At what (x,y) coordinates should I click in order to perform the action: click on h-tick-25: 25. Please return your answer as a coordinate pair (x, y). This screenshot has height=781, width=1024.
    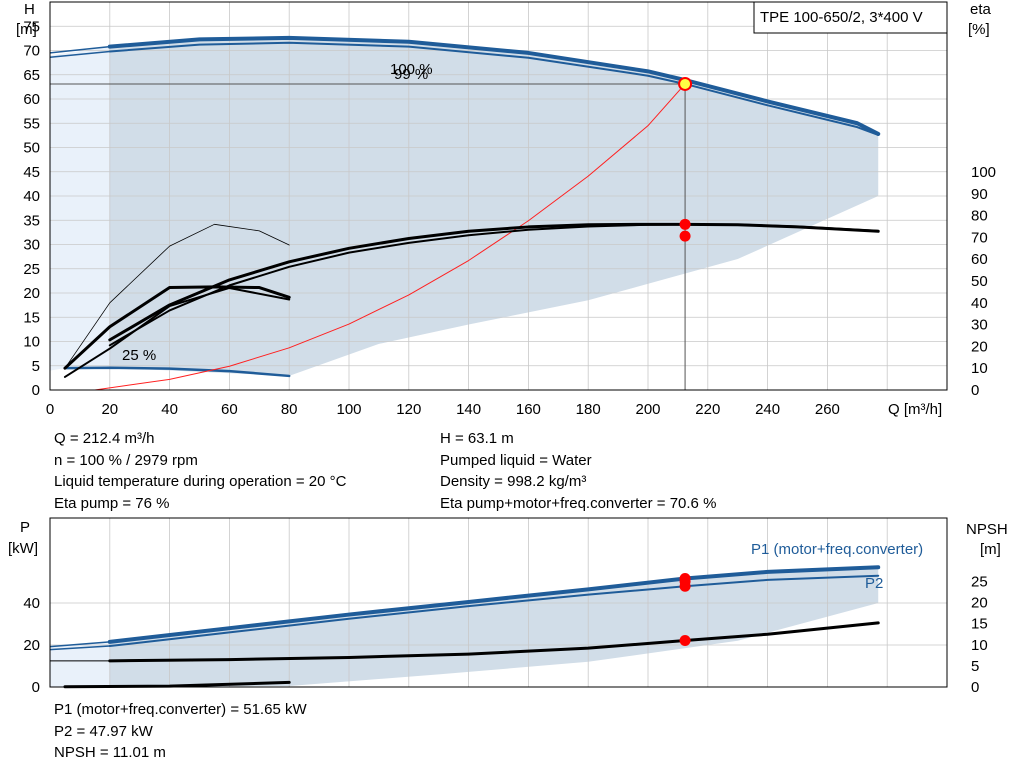
    Looking at the image, I should click on (31, 269).